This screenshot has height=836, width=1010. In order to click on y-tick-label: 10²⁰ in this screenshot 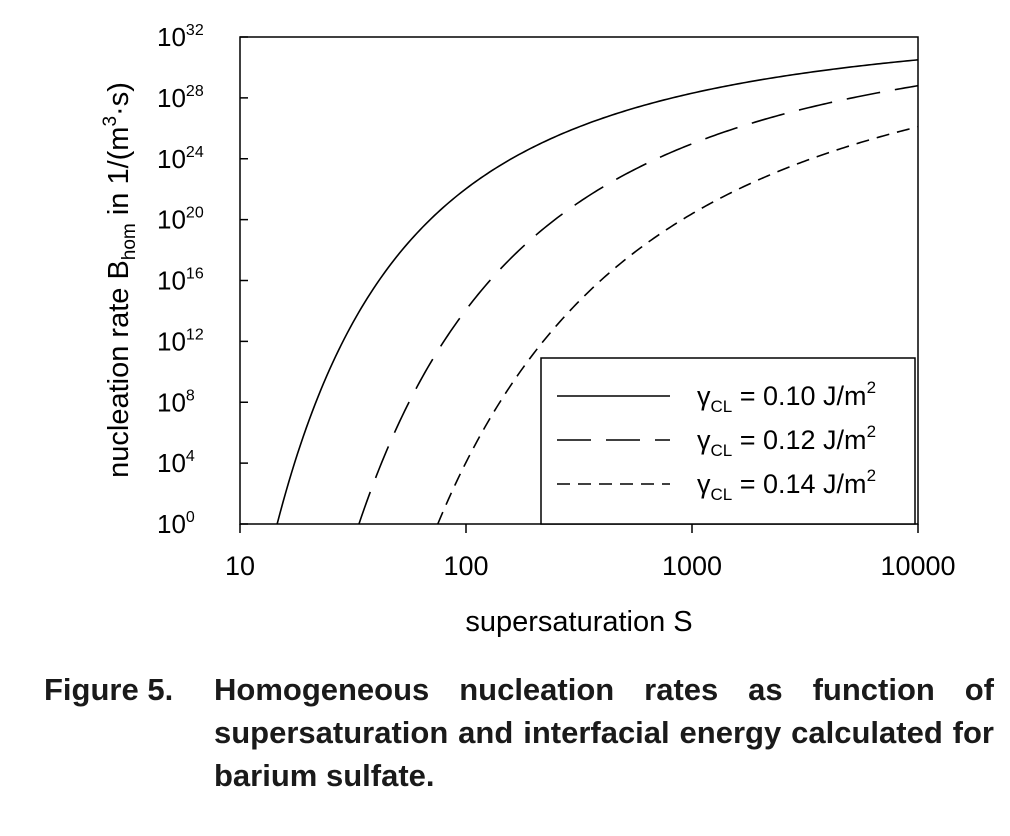, I will do `click(180, 220)`.